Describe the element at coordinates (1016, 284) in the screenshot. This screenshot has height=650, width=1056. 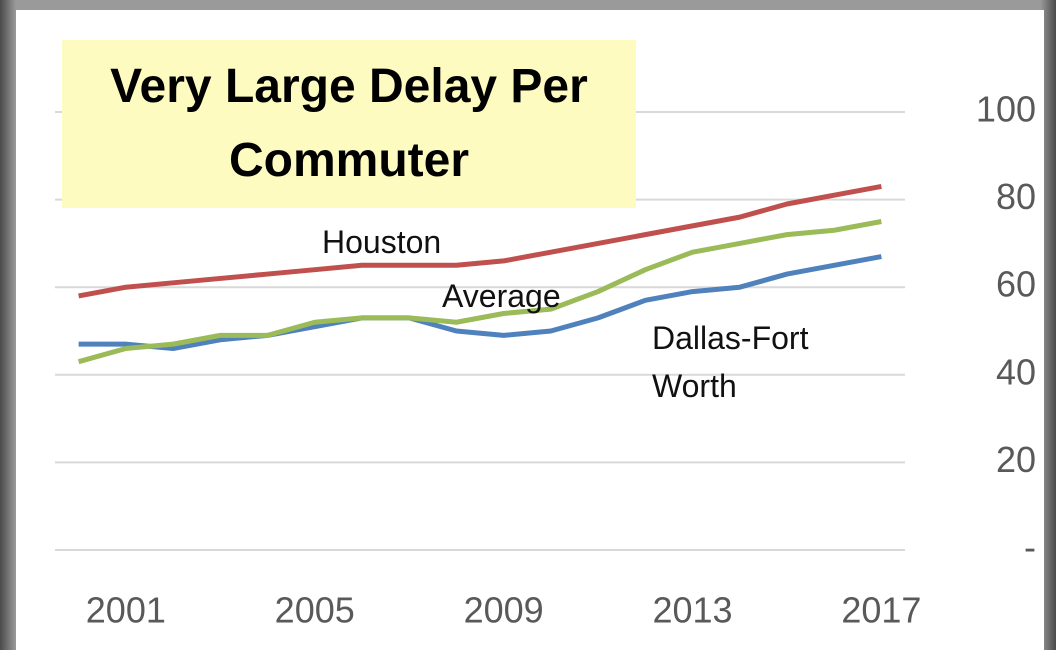
I see `y-tick-label: 60` at that location.